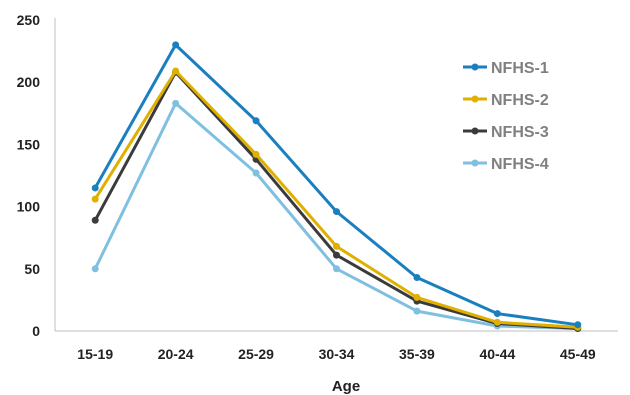 Image resolution: width=630 pixels, height=395 pixels. I want to click on legend-item: NFHS-1, so click(506, 68).